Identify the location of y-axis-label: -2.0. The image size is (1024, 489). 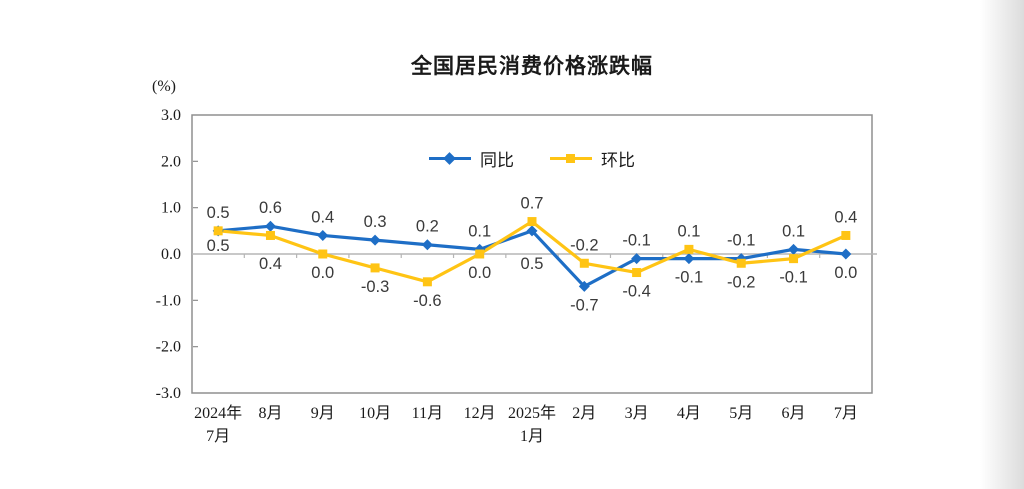
(168, 347).